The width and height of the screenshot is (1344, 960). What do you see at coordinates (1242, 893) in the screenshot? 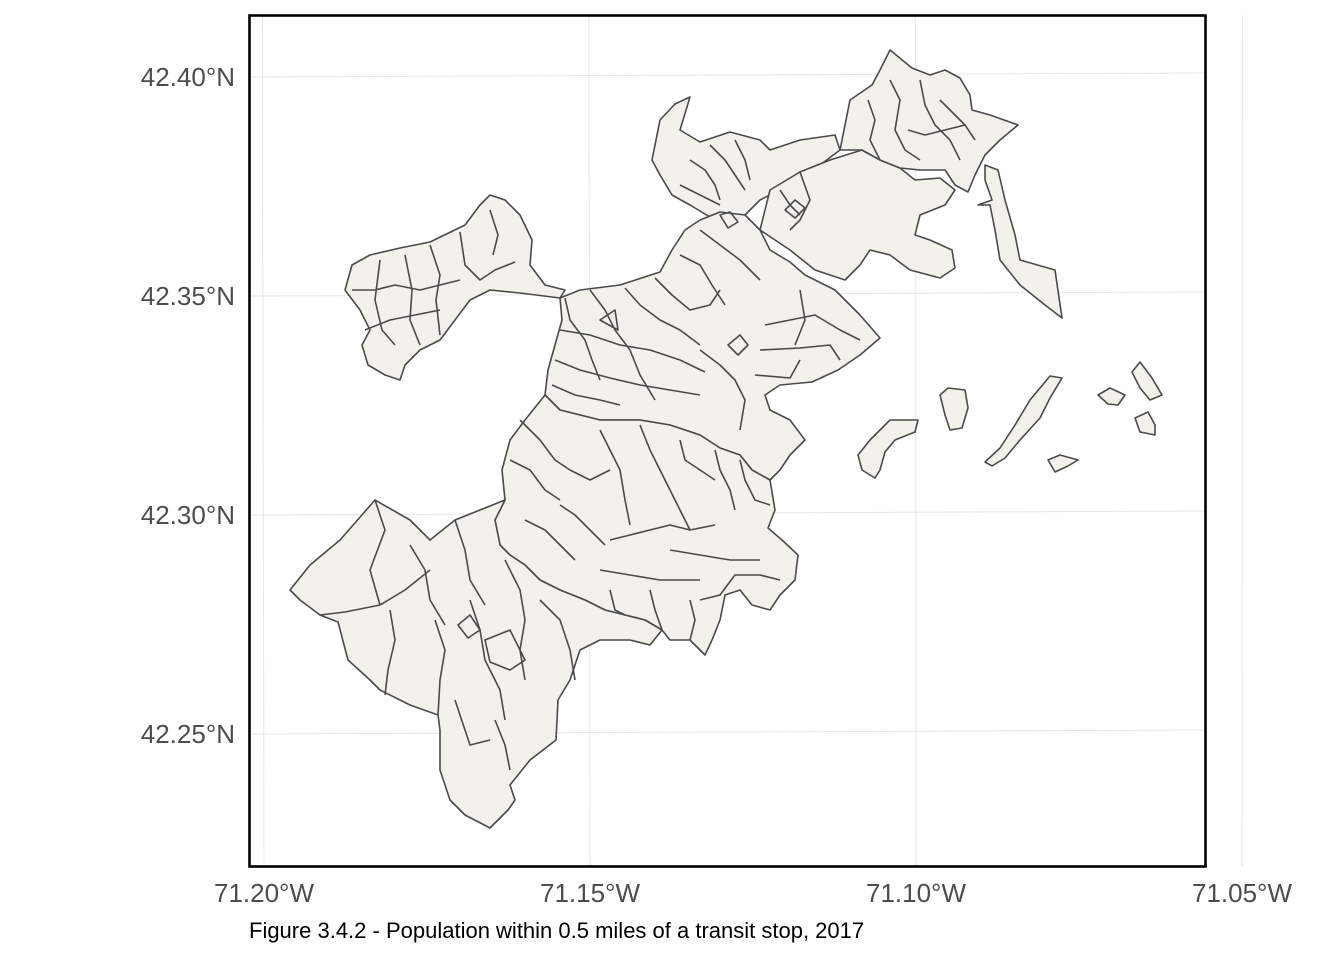
I see `x-tick-label: 71.05°W` at bounding box center [1242, 893].